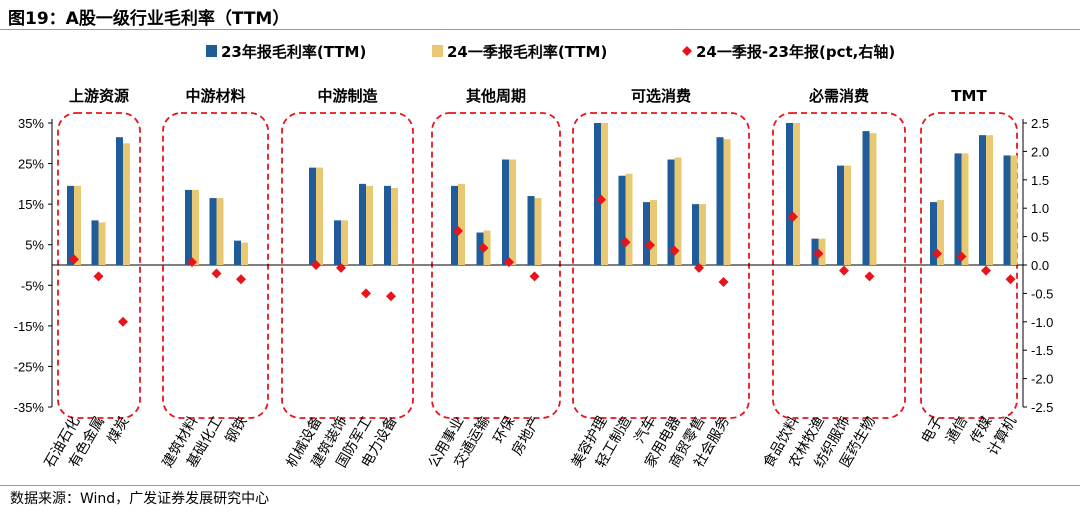  What do you see at coordinates (969, 96) in the screenshot?
I see `group-label: TMT` at bounding box center [969, 96].